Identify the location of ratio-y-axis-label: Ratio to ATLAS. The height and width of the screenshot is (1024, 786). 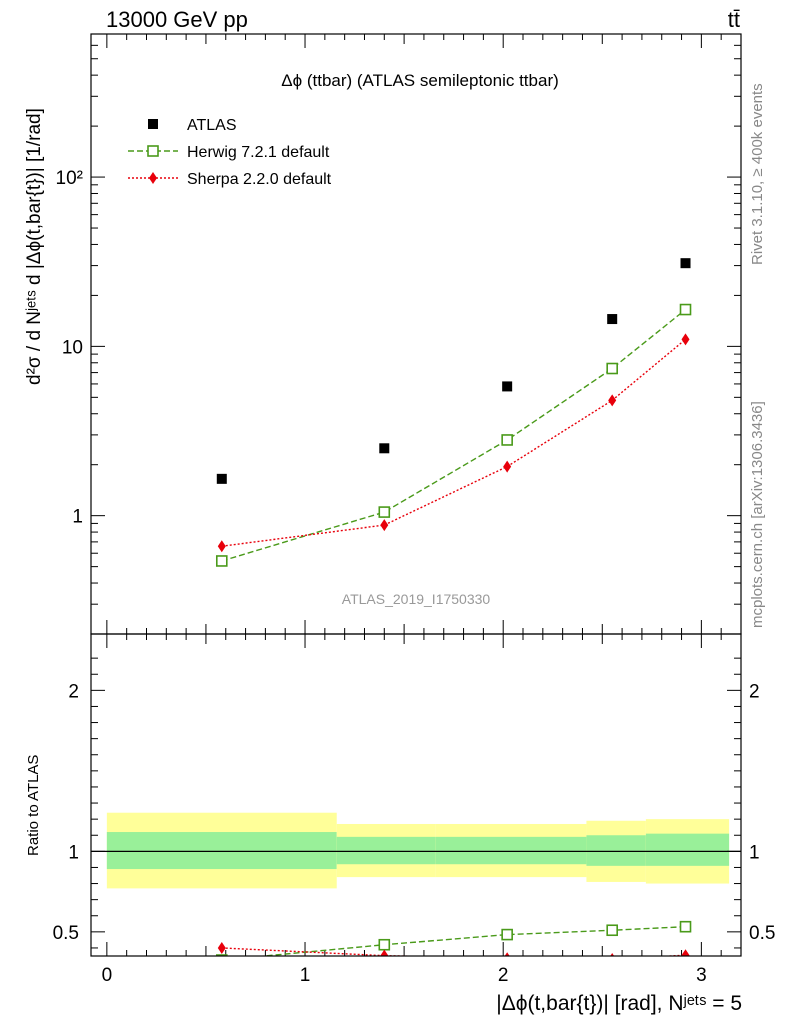
(33, 805).